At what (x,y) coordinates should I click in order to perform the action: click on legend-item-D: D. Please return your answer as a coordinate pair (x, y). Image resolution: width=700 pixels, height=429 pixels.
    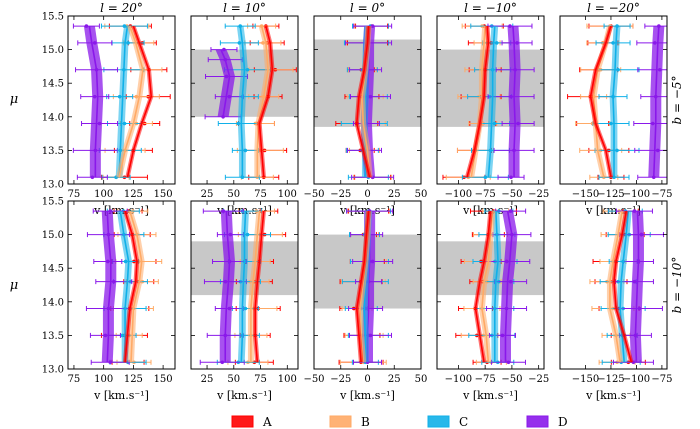
    Looking at the image, I should click on (547, 422).